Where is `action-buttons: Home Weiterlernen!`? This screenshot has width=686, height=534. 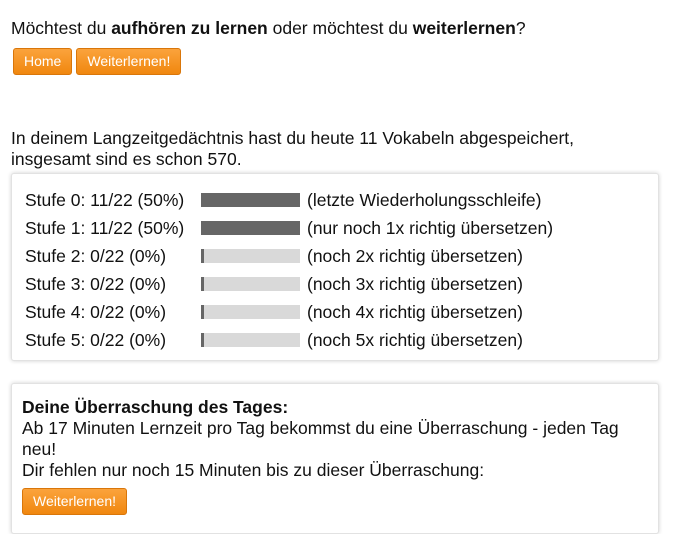 action-buttons: Home Weiterlernen! is located at coordinates (97, 61).